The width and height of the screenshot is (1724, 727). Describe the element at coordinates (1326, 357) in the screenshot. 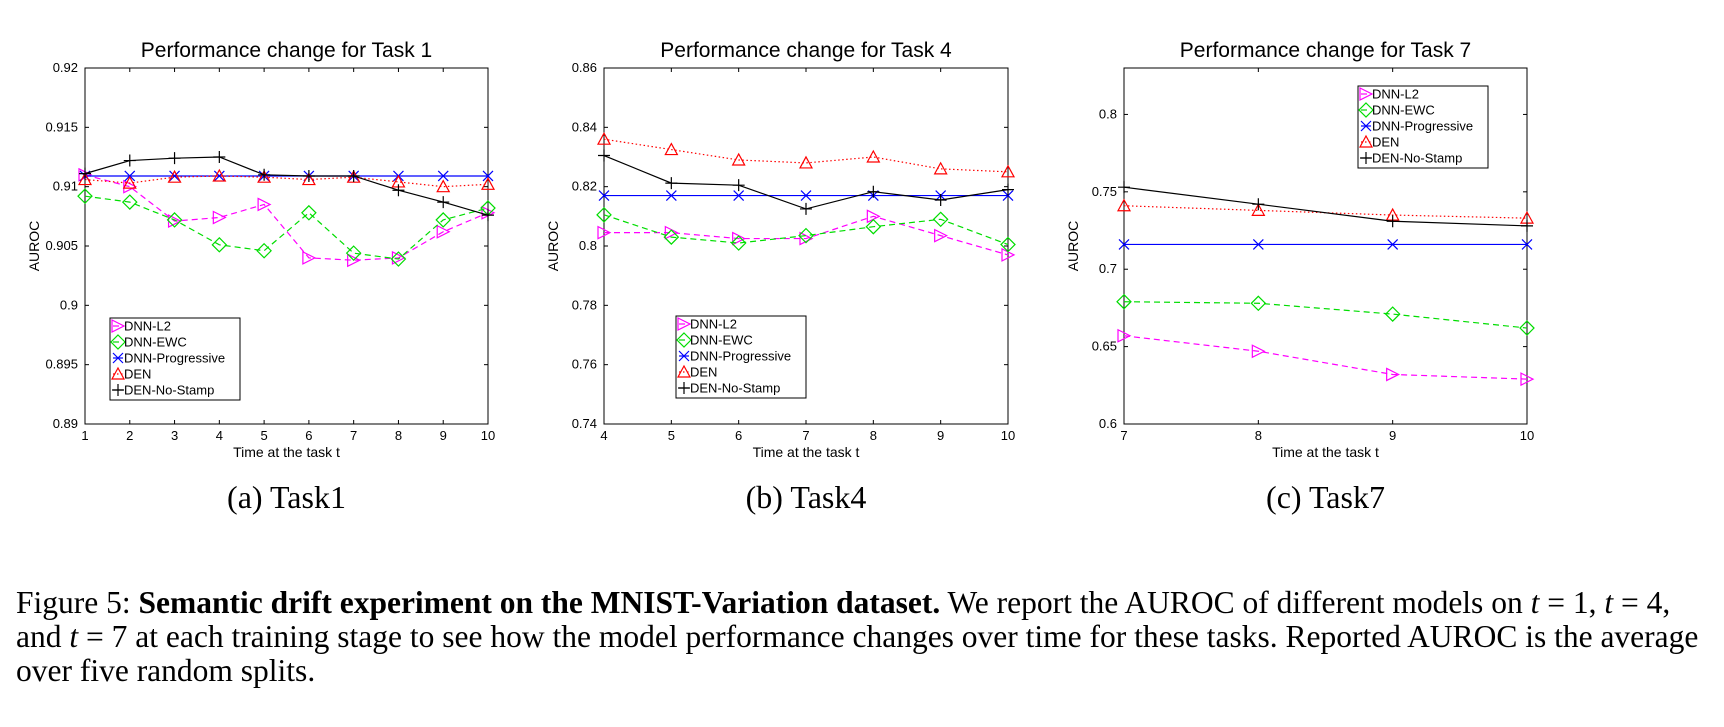

I see `series-DNN-L2` at that location.